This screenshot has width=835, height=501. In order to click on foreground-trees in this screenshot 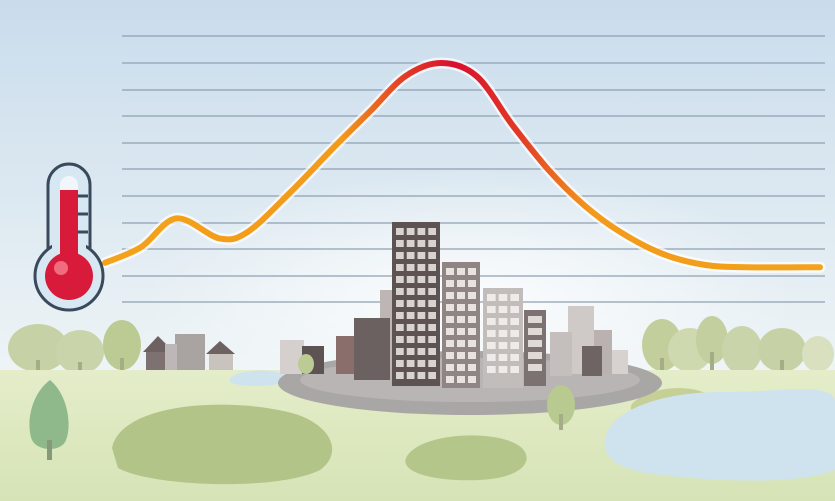, I will do `click(302, 407)`.